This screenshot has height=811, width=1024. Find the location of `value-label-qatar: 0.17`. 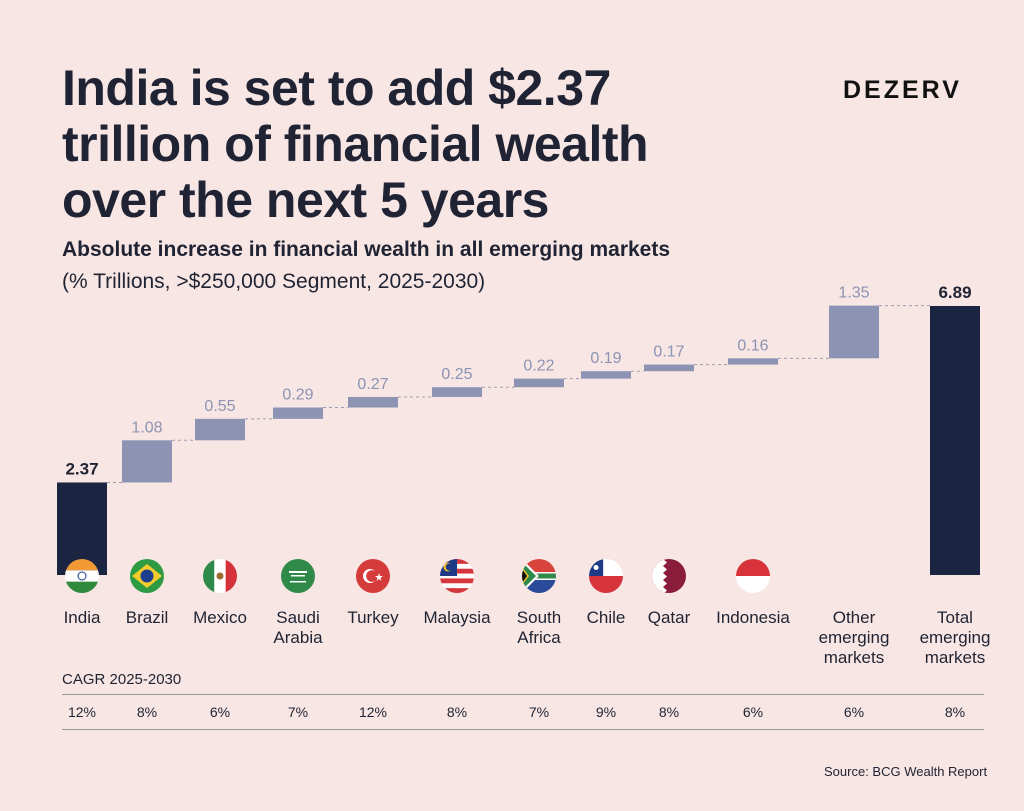

value-label-qatar: 0.17 is located at coordinates (668, 352).